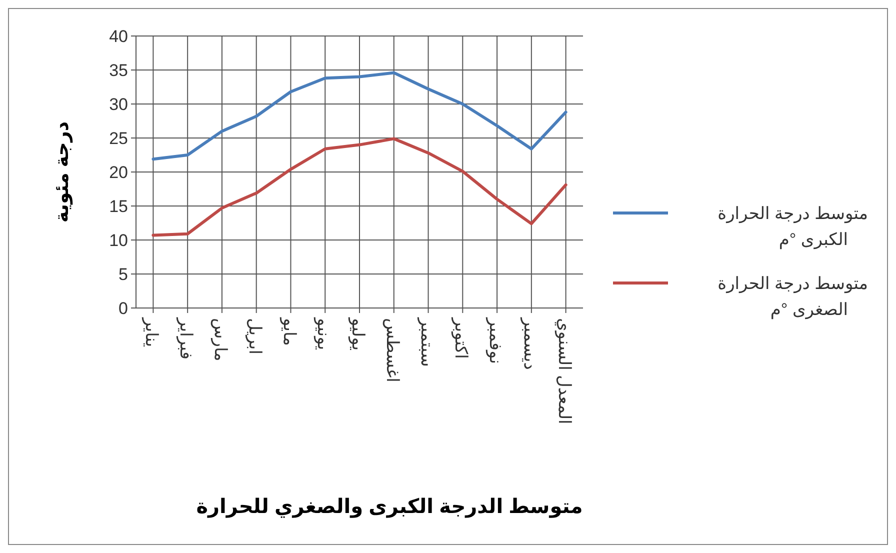 The height and width of the screenshot is (553, 896). What do you see at coordinates (118, 138) in the screenshot?
I see `y-tick-label: 25` at bounding box center [118, 138].